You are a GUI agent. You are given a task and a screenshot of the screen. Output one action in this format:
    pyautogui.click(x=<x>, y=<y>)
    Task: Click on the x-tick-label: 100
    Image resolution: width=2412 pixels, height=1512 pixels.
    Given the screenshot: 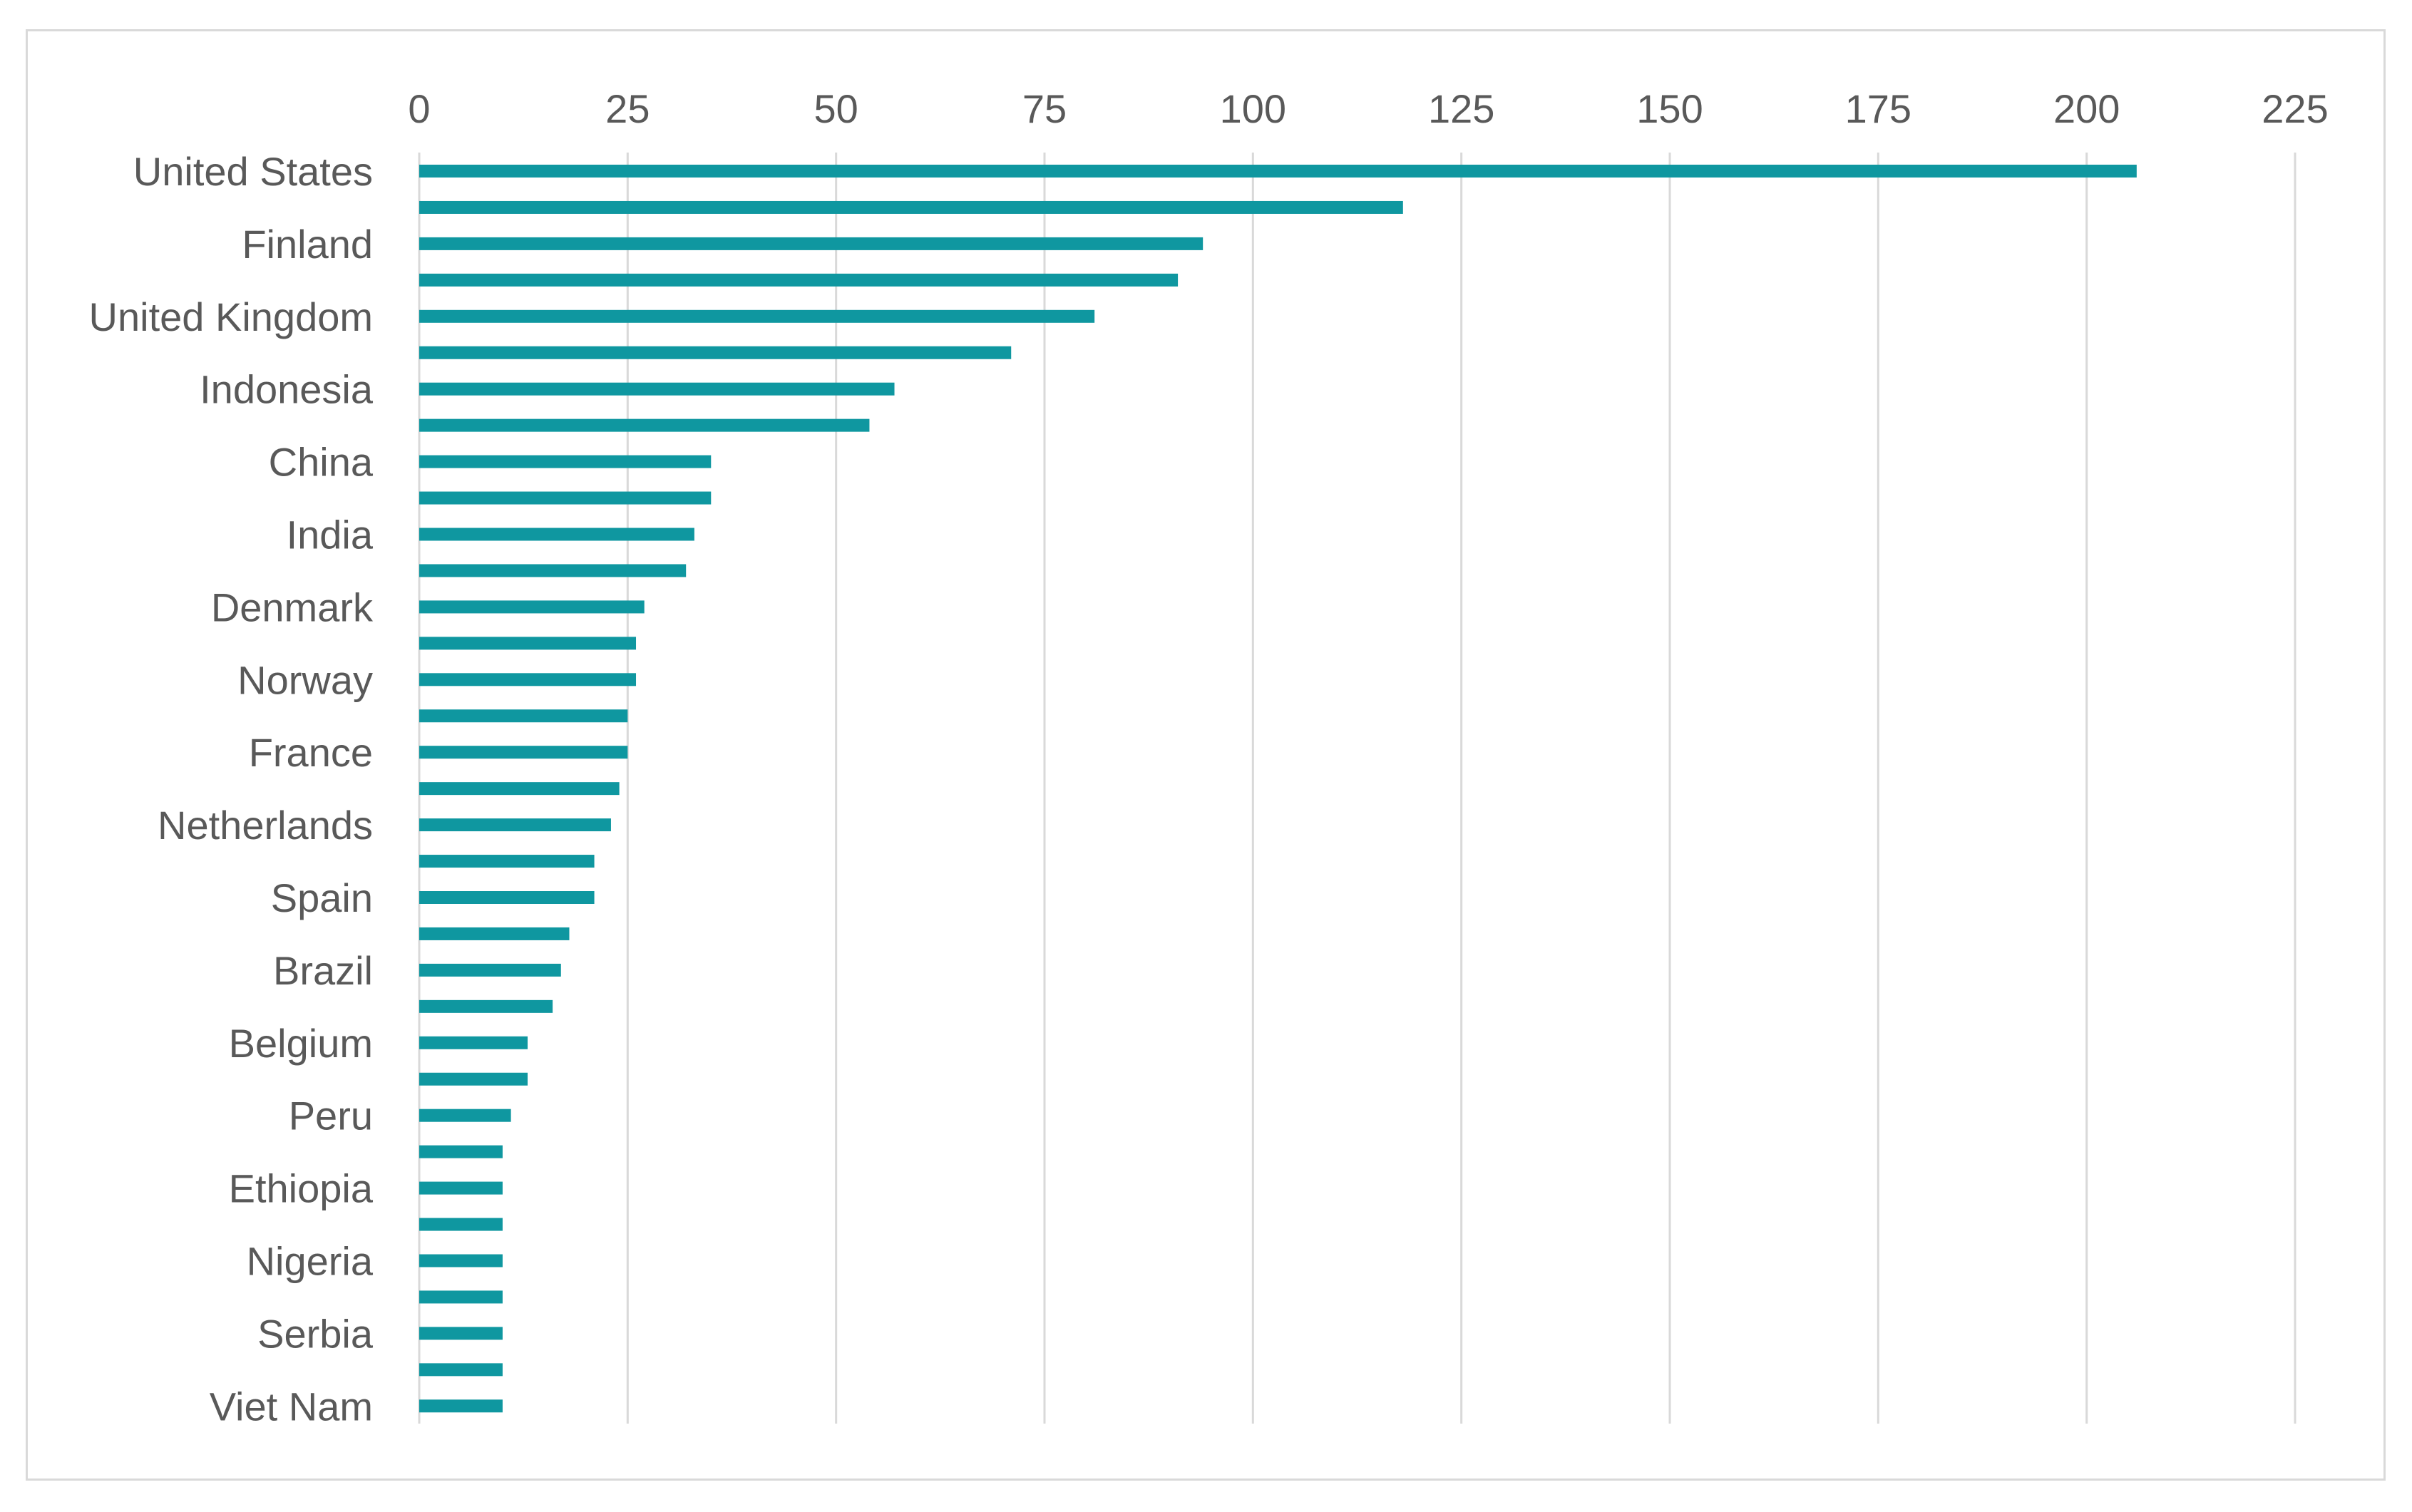 What is the action you would take?
    pyautogui.click(x=1253, y=108)
    